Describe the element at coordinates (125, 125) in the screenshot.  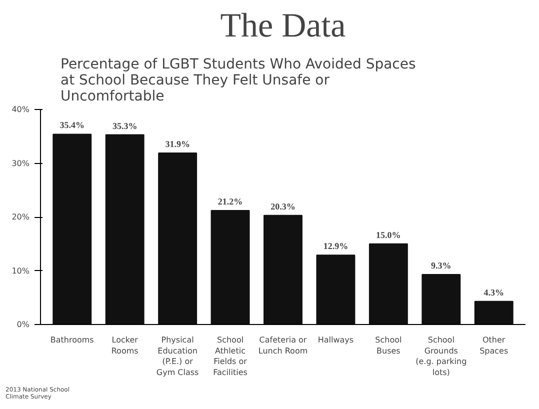
I see `data-label: 35.3%` at that location.